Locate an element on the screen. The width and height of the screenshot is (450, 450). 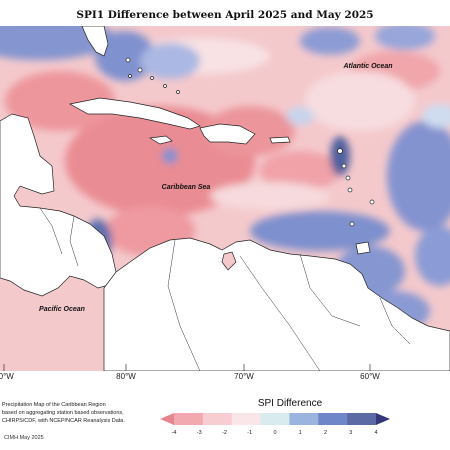
island-martinique is located at coordinates (348, 178).